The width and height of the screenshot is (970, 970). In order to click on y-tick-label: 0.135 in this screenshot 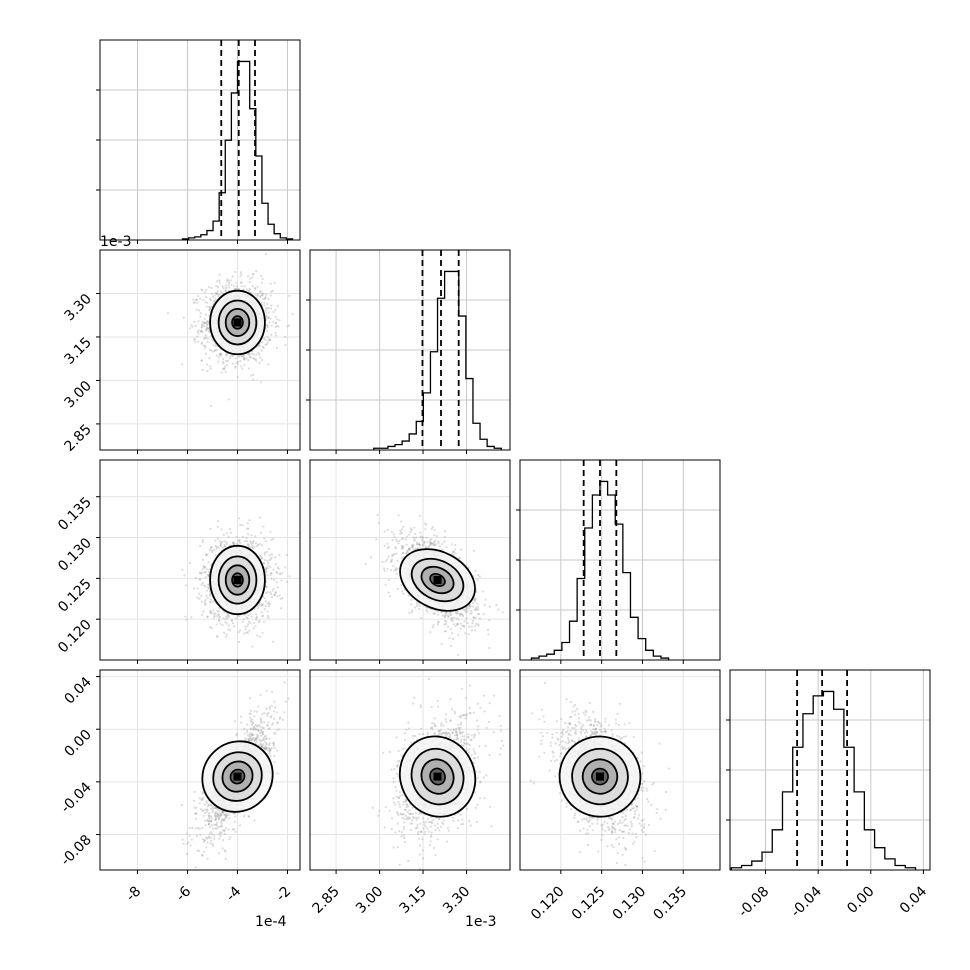, I will do `click(75, 514)`.